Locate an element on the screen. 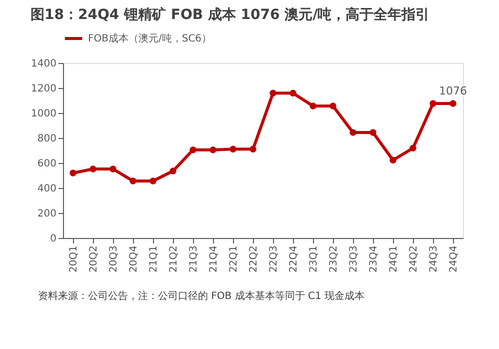  x-tick-label: 20Q1 is located at coordinates (74, 259).